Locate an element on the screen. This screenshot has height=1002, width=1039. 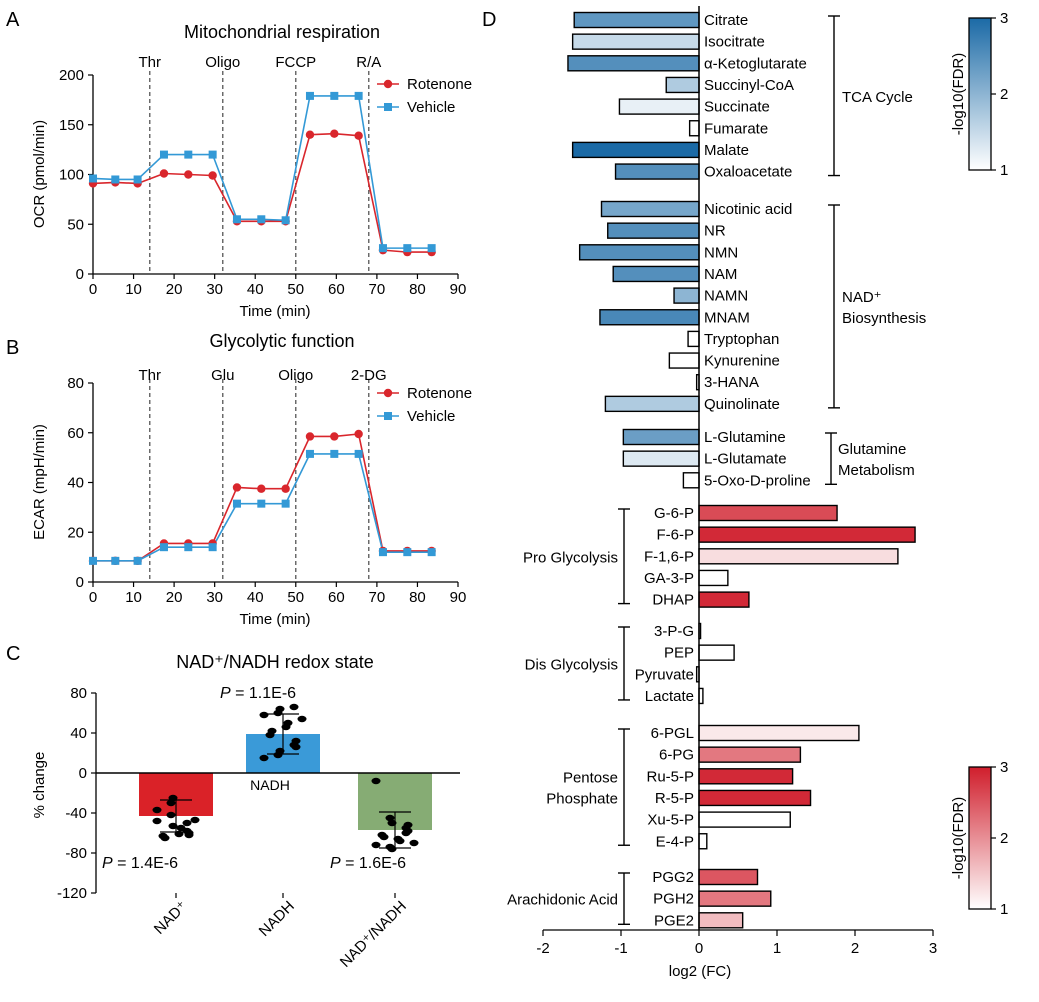
legend-rotenone-marker is located at coordinates (388, 393).